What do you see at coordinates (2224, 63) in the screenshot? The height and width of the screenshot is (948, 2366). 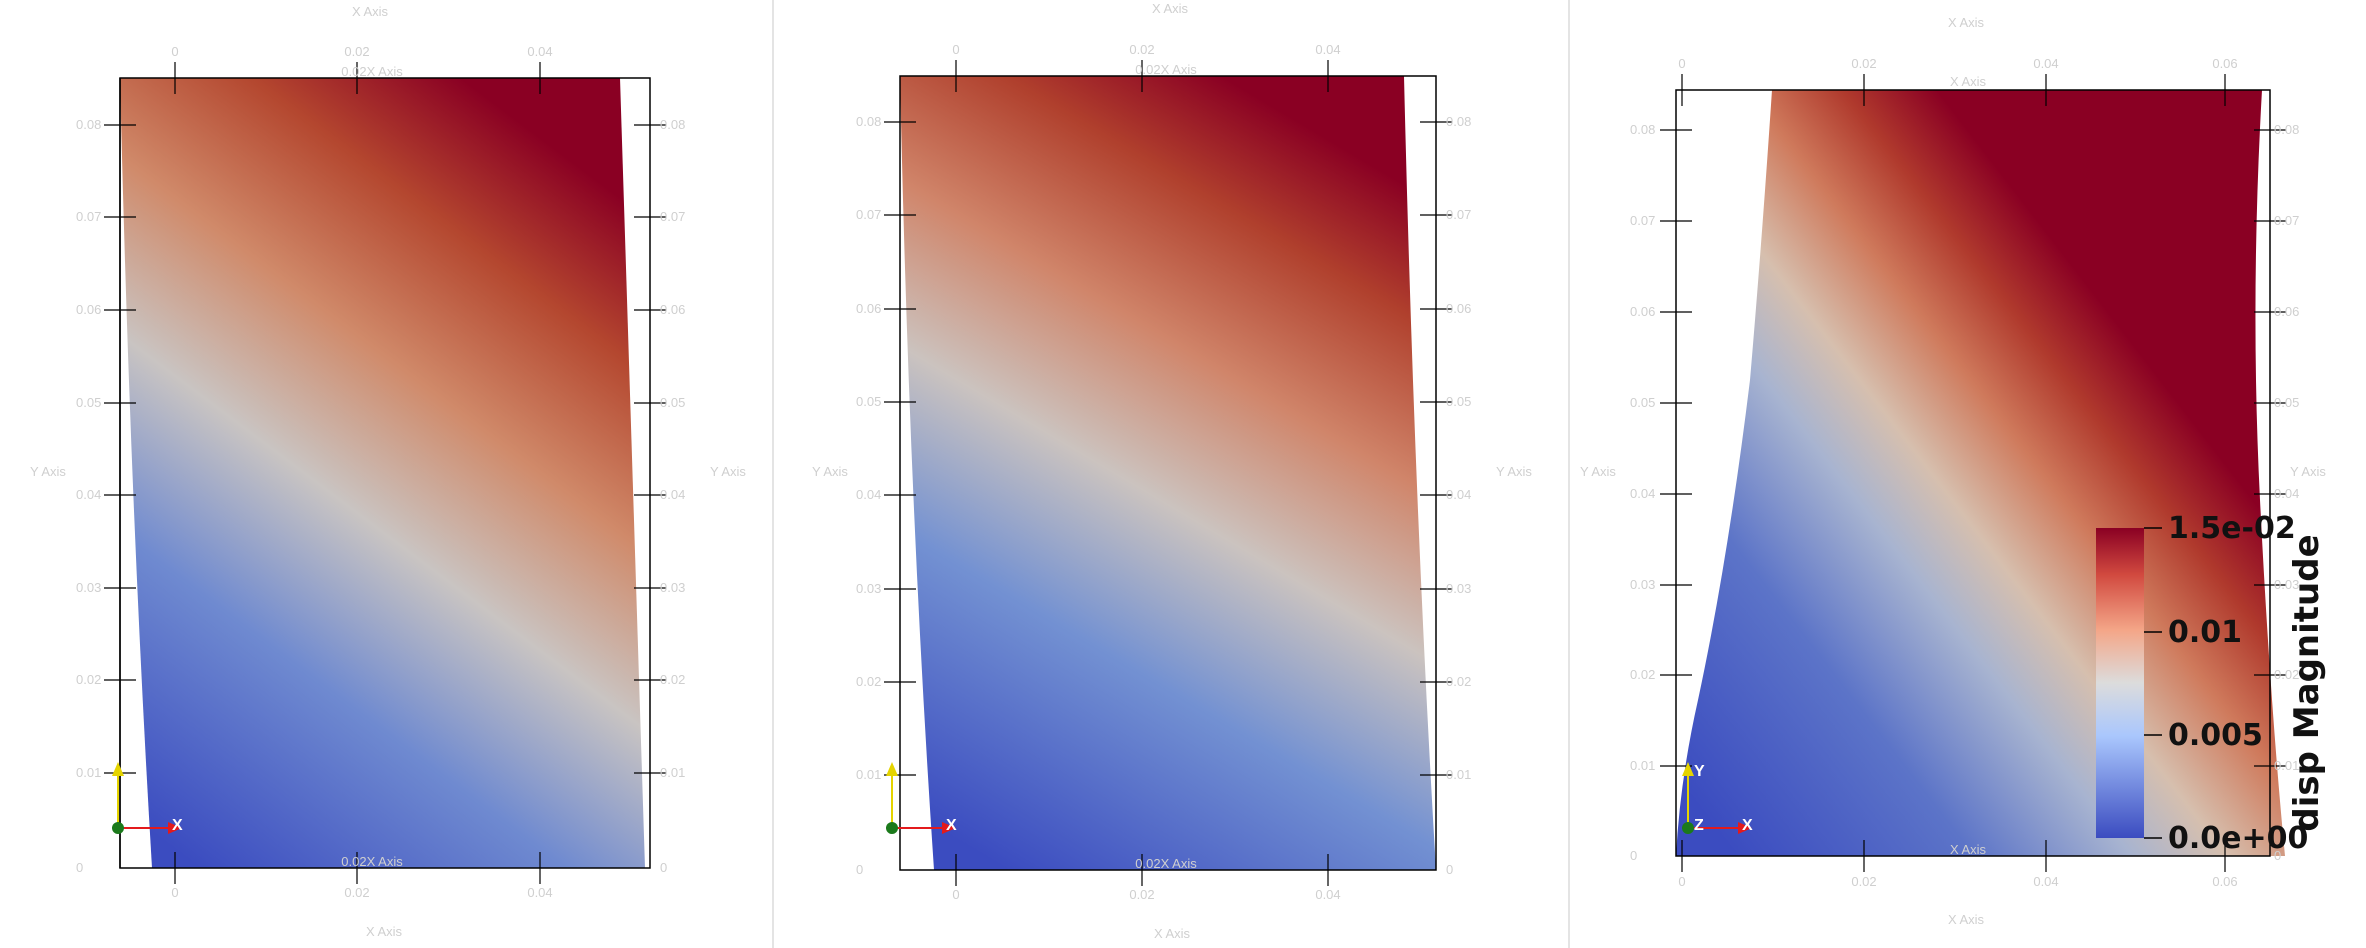 I see `x-tick-label: 0.06` at bounding box center [2224, 63].